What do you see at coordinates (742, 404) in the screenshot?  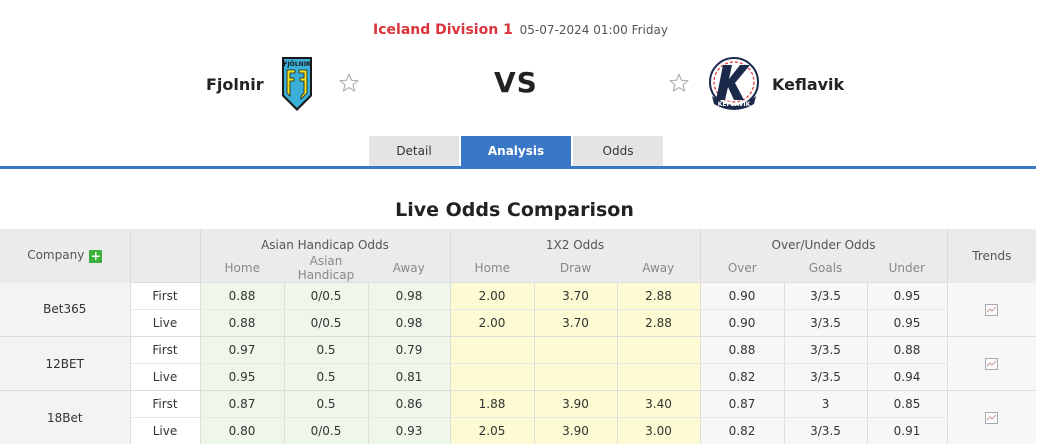 I see `ou-over-odds: 0.87` at bounding box center [742, 404].